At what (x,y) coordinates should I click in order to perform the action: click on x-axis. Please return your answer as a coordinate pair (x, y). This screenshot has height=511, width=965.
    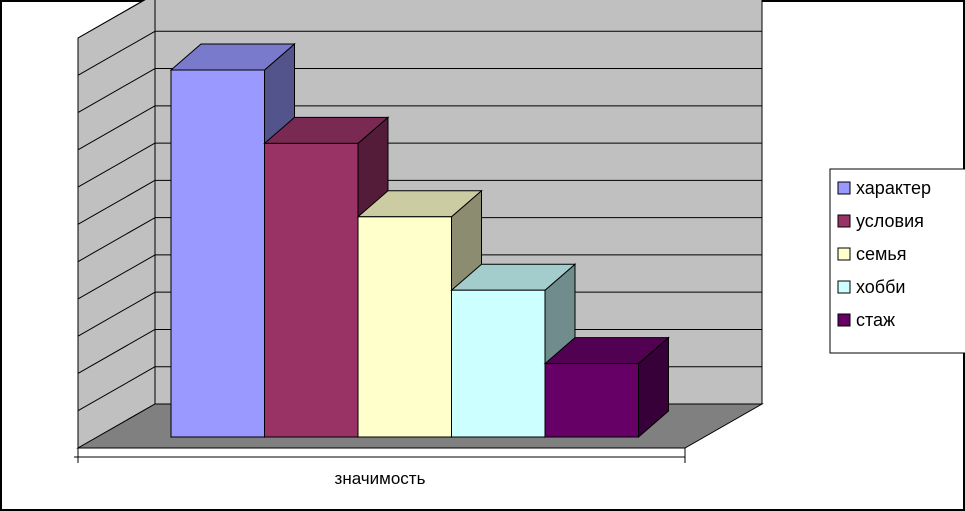
    Looking at the image, I should click on (380, 455).